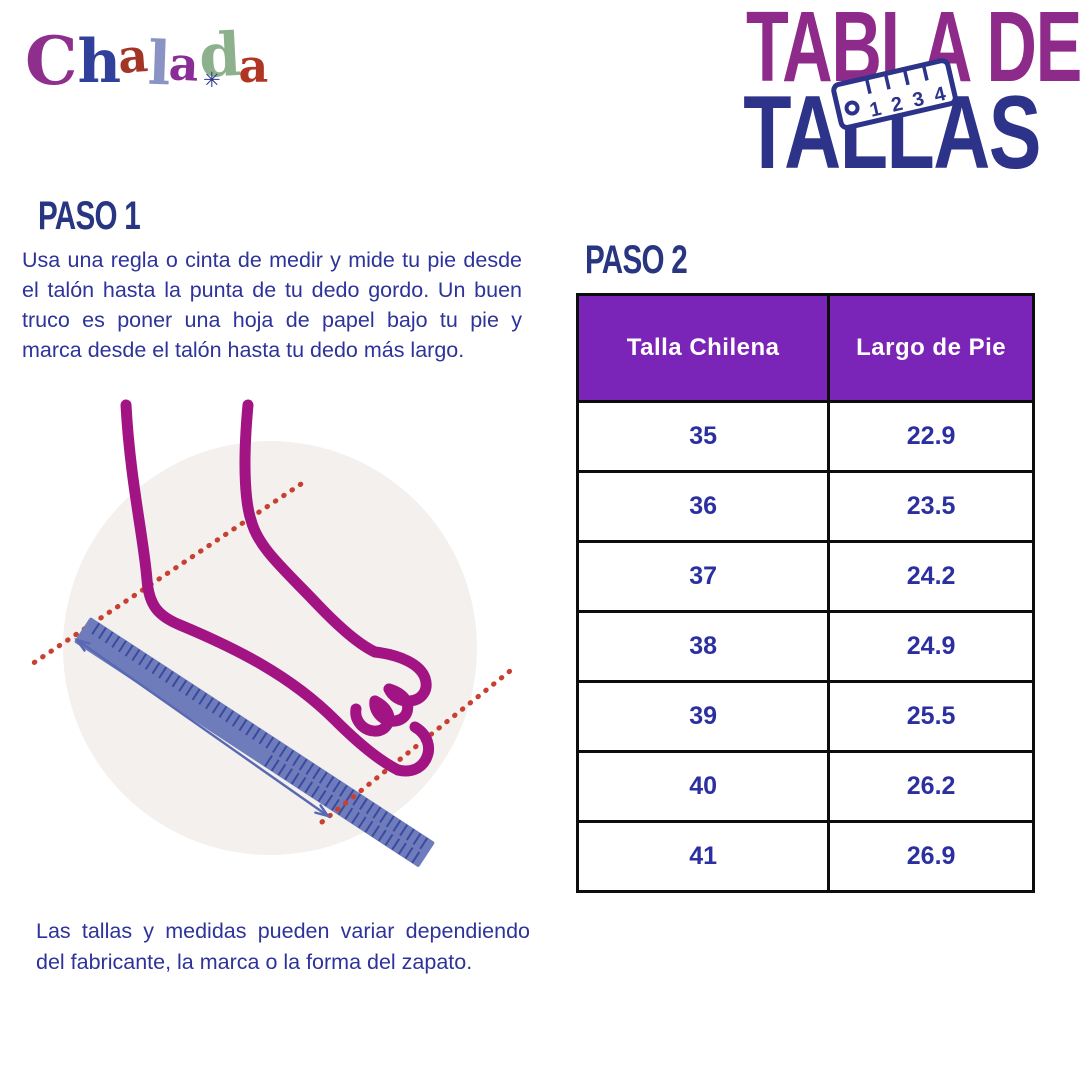  I want to click on tape-zero-hole, so click(852, 108).